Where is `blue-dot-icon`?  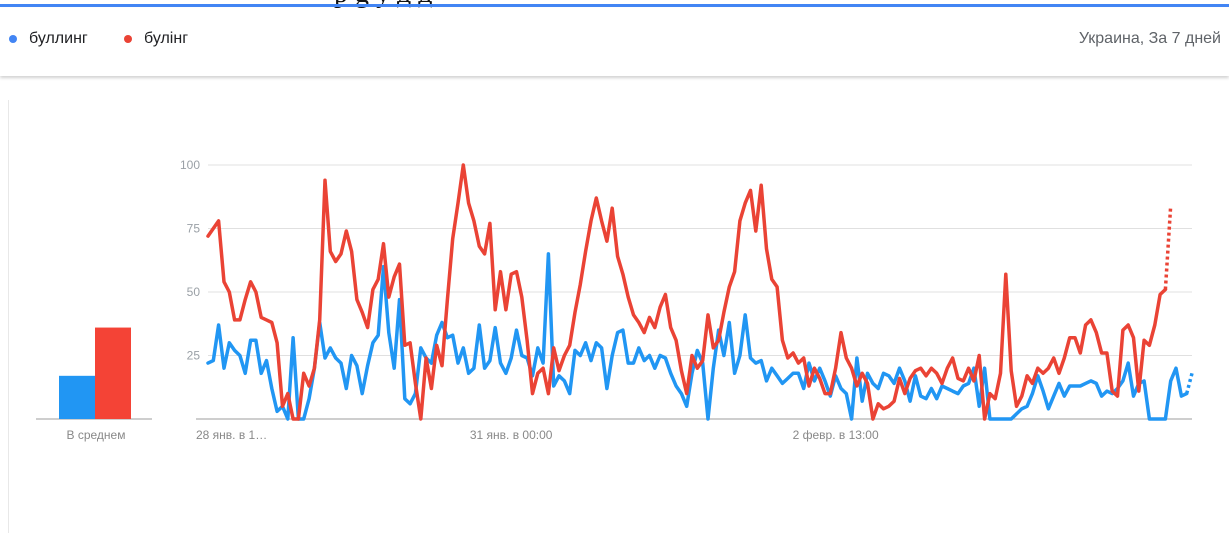
blue-dot-icon is located at coordinates (13, 39).